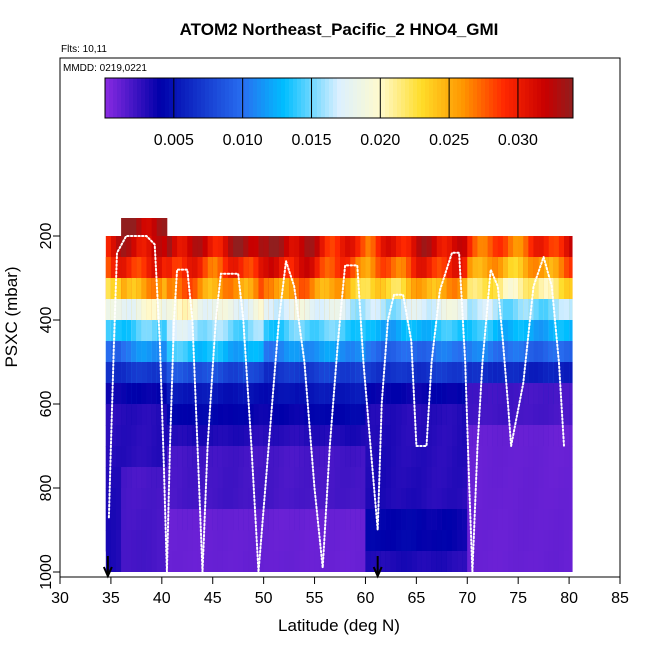  Describe the element at coordinates (213, 598) in the screenshot. I see `x-tick-label: 45` at that location.